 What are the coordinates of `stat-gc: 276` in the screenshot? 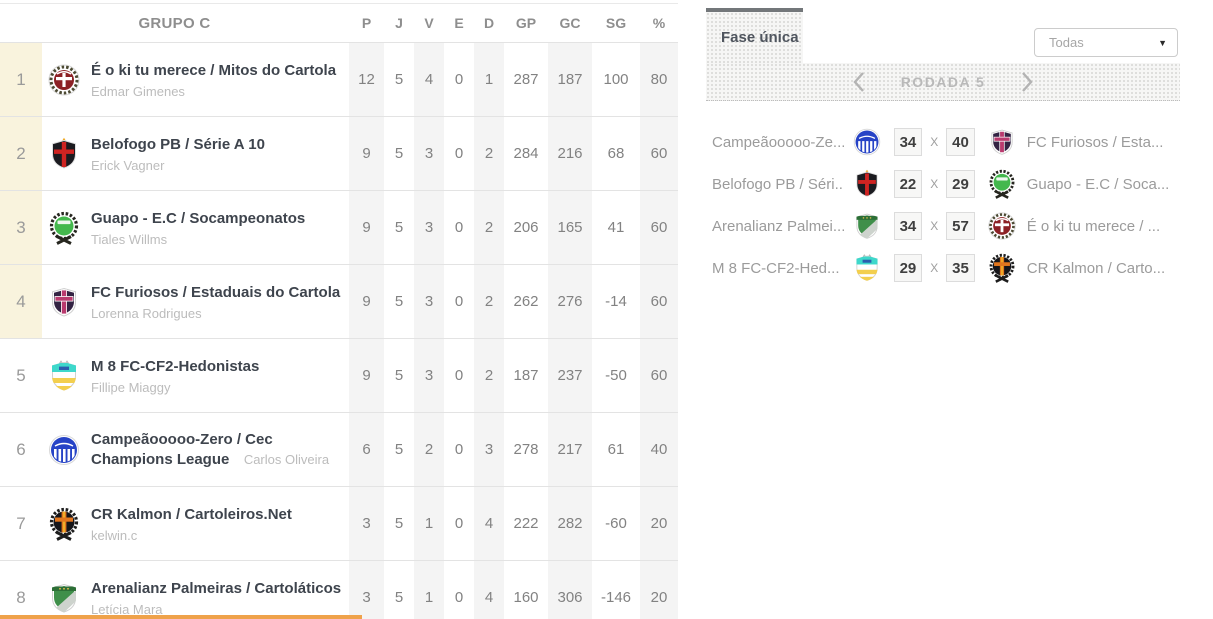 It's located at (570, 301).